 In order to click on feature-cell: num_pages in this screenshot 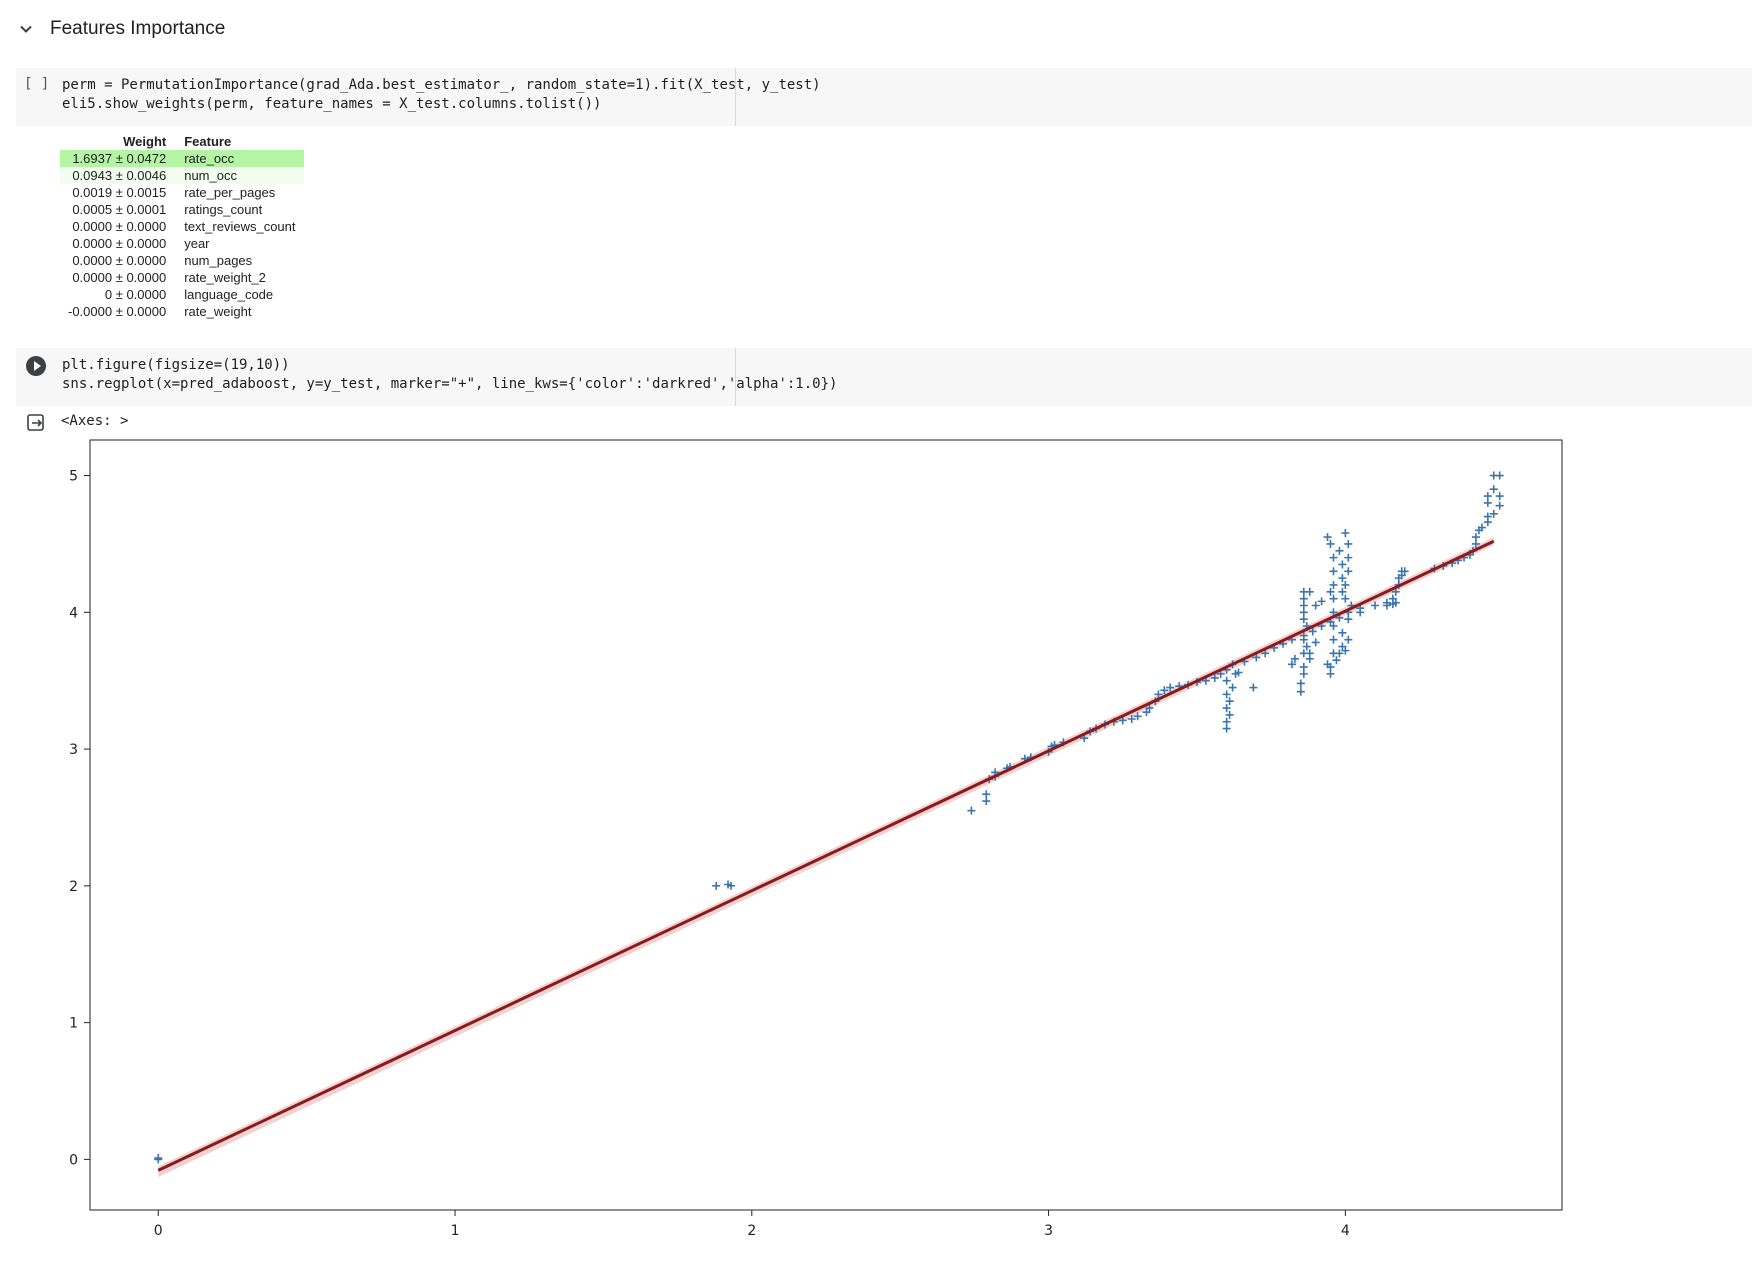, I will do `click(218, 260)`.